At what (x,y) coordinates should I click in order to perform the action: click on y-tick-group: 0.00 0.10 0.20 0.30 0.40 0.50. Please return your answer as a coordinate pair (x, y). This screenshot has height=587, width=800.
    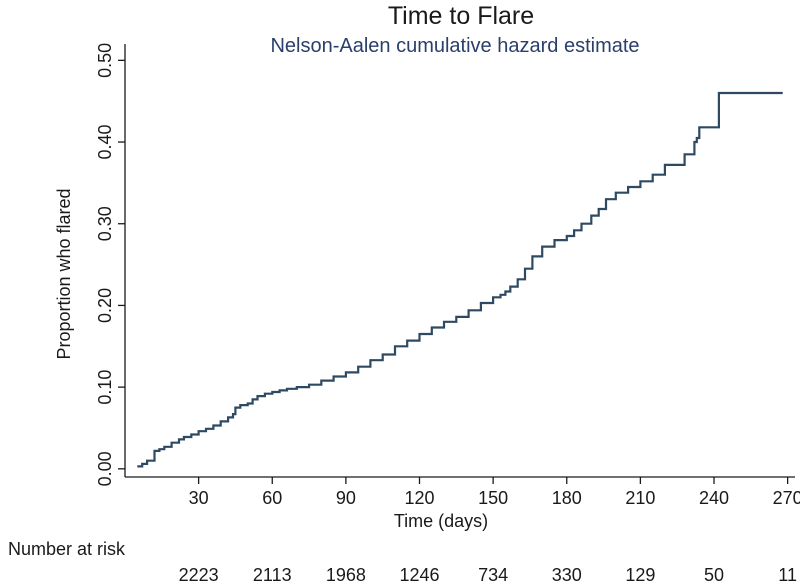
    Looking at the image, I should click on (110, 264).